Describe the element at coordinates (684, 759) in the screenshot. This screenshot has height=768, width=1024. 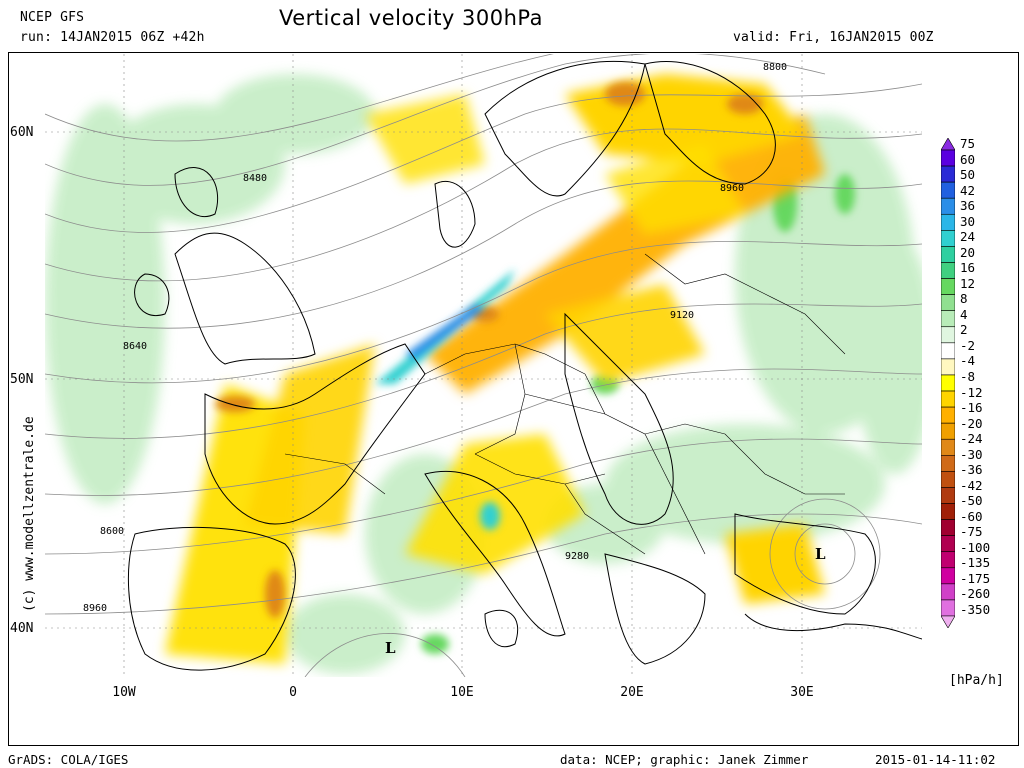
I see `footer-data-credit: data: NCEP; graphic: Janek Zimmer` at that location.